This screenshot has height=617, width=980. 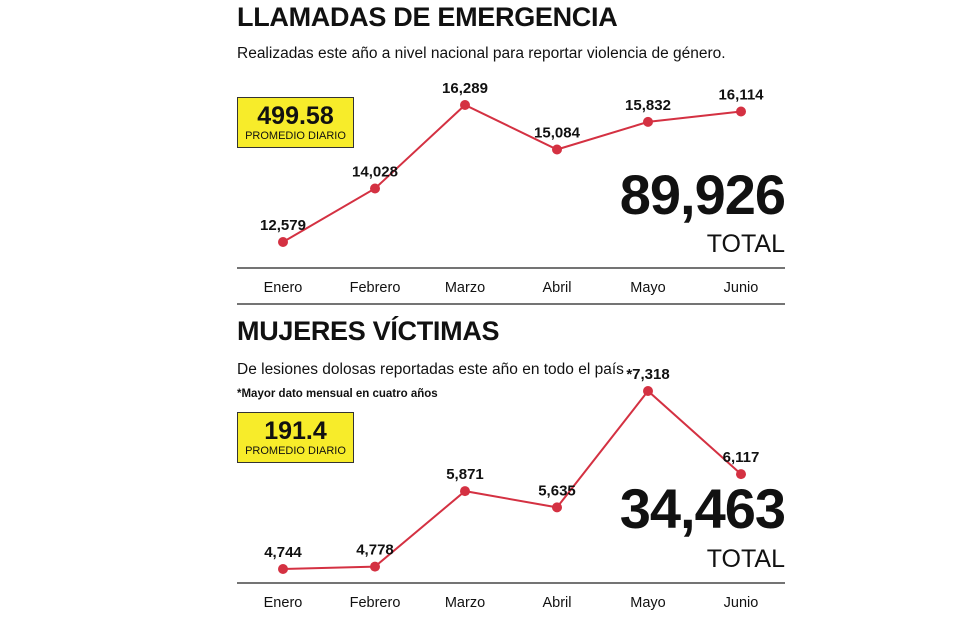 I want to click on chart1-daily-average-label: PROMEDIO DIARIO, so click(x=295, y=136).